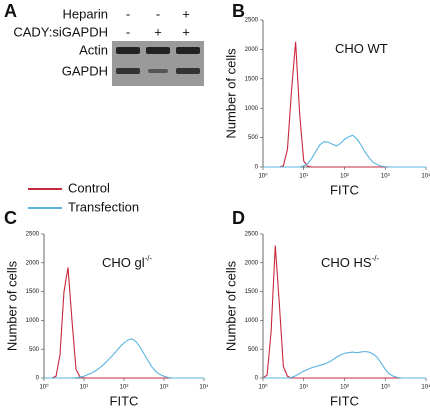 The width and height of the screenshot is (430, 412). Describe the element at coordinates (123, 262) in the screenshot. I see `annotation-text: CHO gl` at that location.